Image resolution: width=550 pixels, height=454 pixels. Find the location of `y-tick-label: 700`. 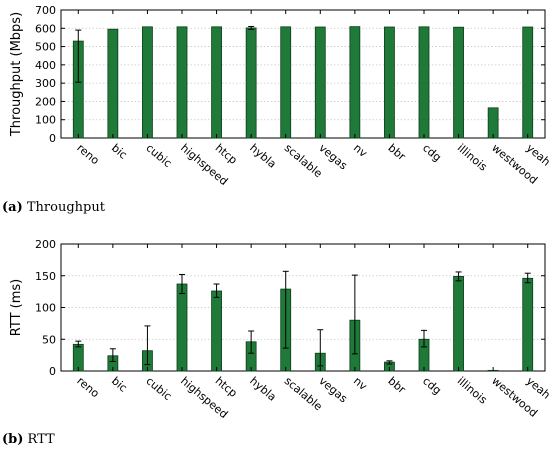

y-tick-label: 700 is located at coordinates (45, 10).